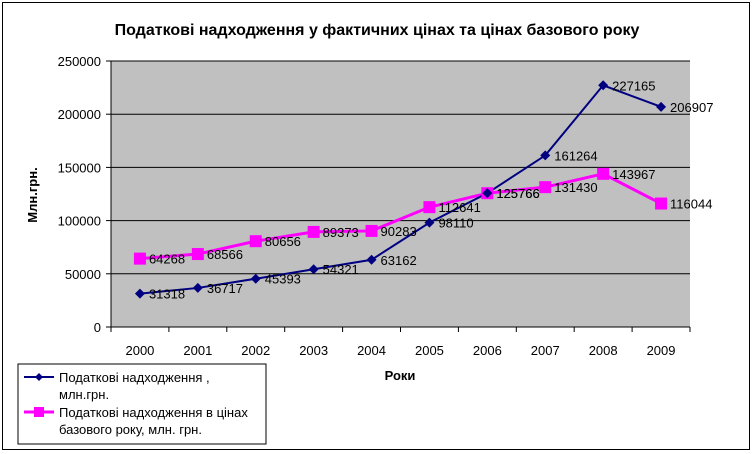 The width and height of the screenshot is (754, 454). Describe the element at coordinates (84, 394) in the screenshot. I see `legend-entry: млн.грн.` at that location.